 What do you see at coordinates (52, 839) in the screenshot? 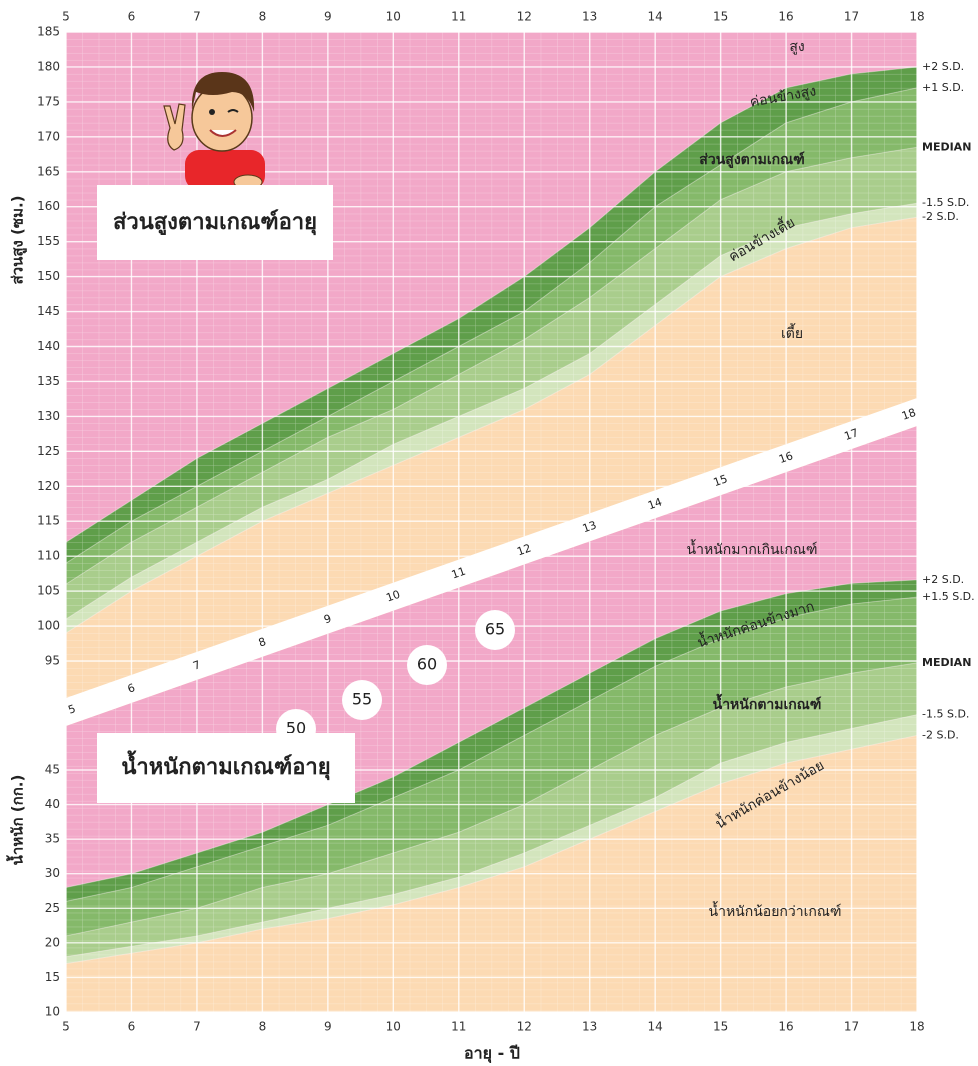
I see `y-tick-label: 35` at bounding box center [52, 839].